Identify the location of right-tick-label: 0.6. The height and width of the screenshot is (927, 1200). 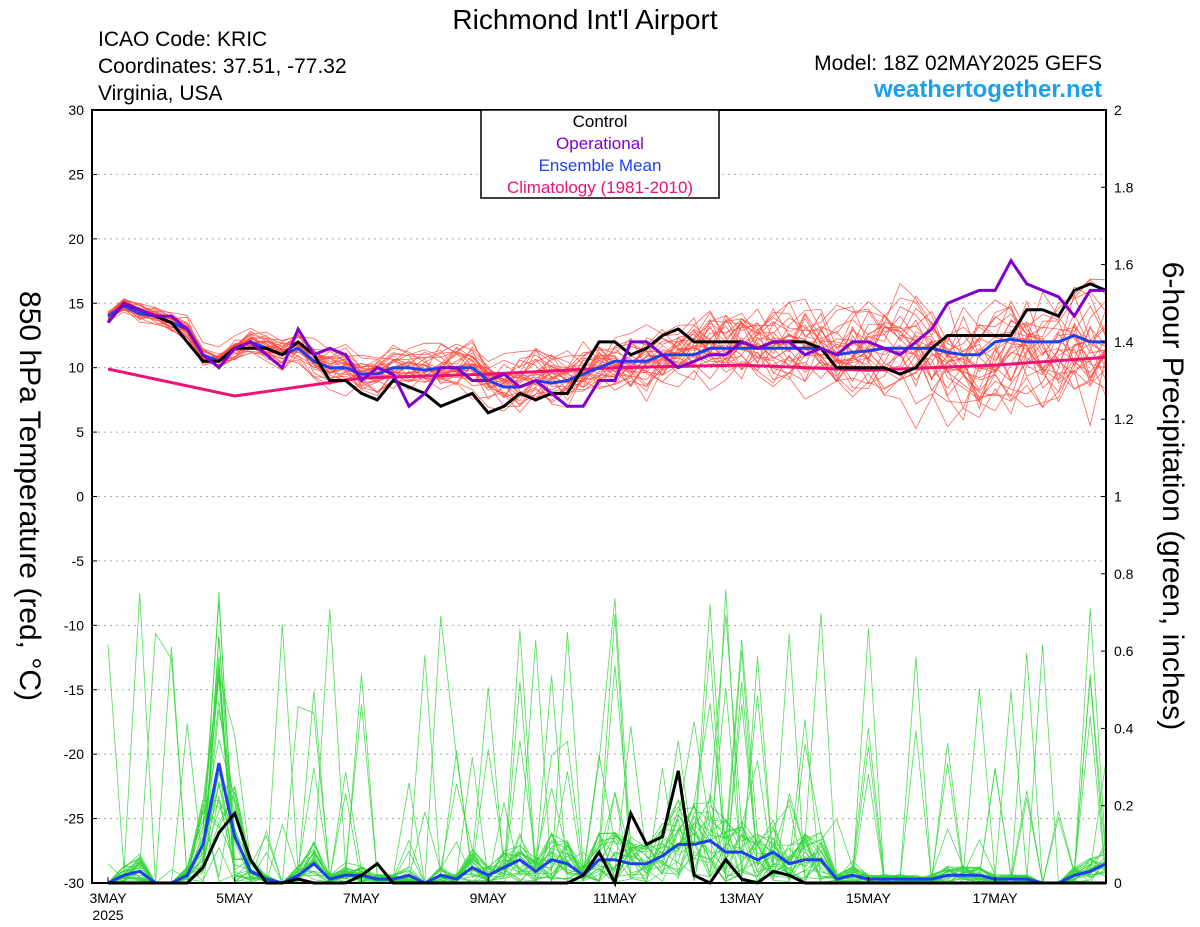
(1124, 651).